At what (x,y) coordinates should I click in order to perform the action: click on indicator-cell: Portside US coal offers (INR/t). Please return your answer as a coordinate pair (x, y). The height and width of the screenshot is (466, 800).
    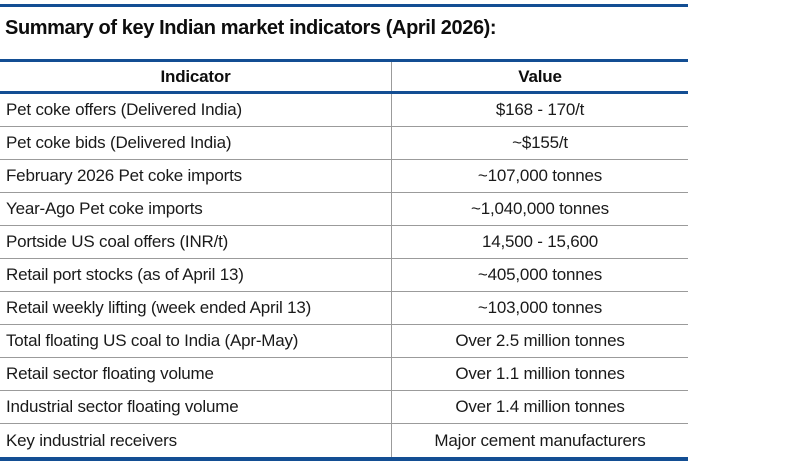
    Looking at the image, I should click on (196, 242).